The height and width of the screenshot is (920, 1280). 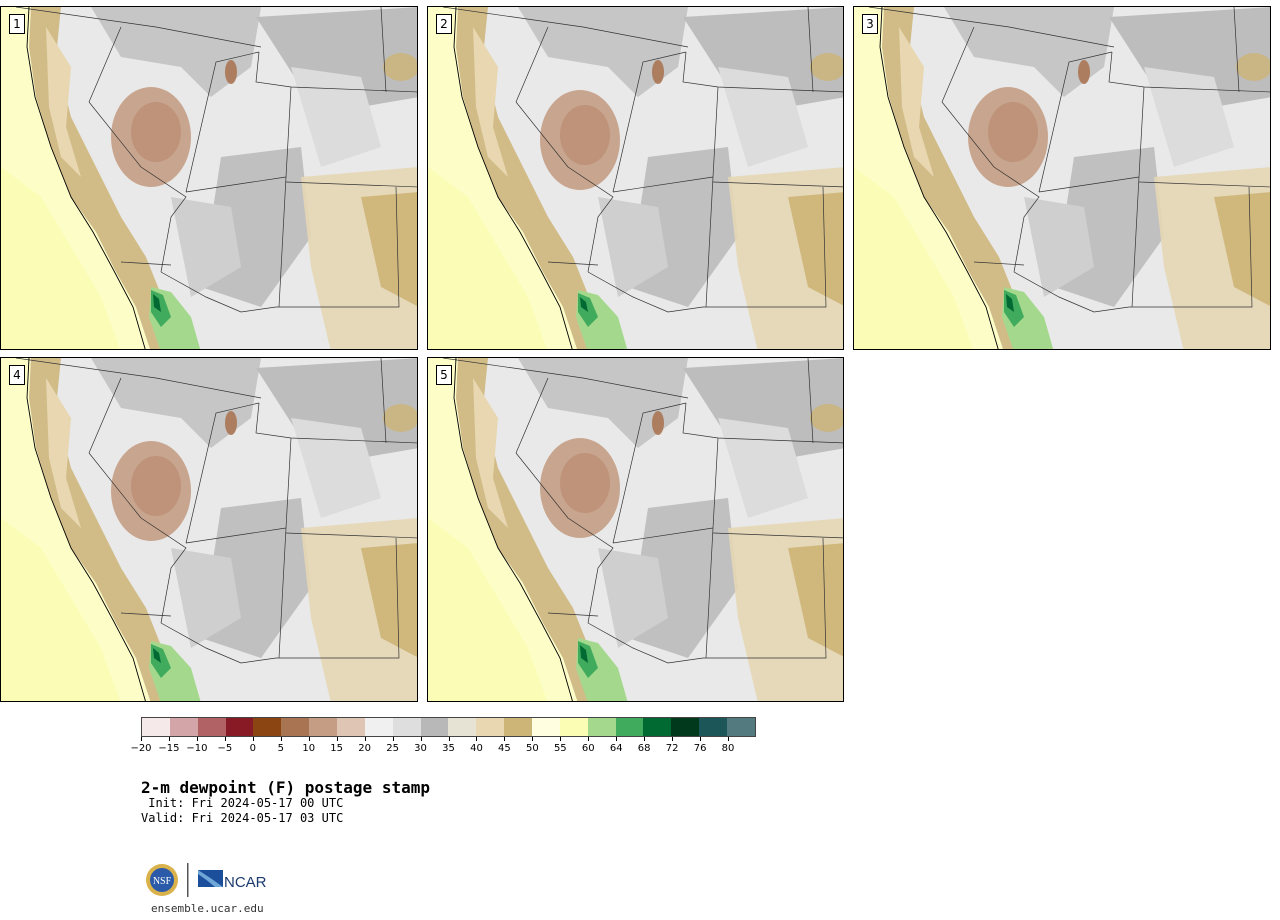 I want to click on map-panel-4: 4, so click(x=209, y=529).